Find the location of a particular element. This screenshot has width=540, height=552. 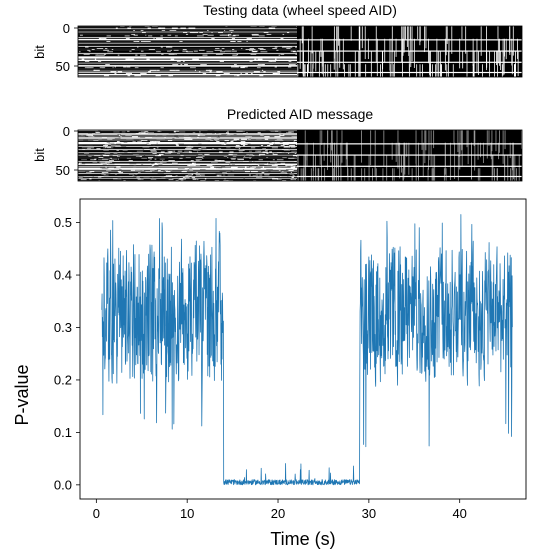

pvalue-ytick-label: 0.4 is located at coordinates (63, 275).